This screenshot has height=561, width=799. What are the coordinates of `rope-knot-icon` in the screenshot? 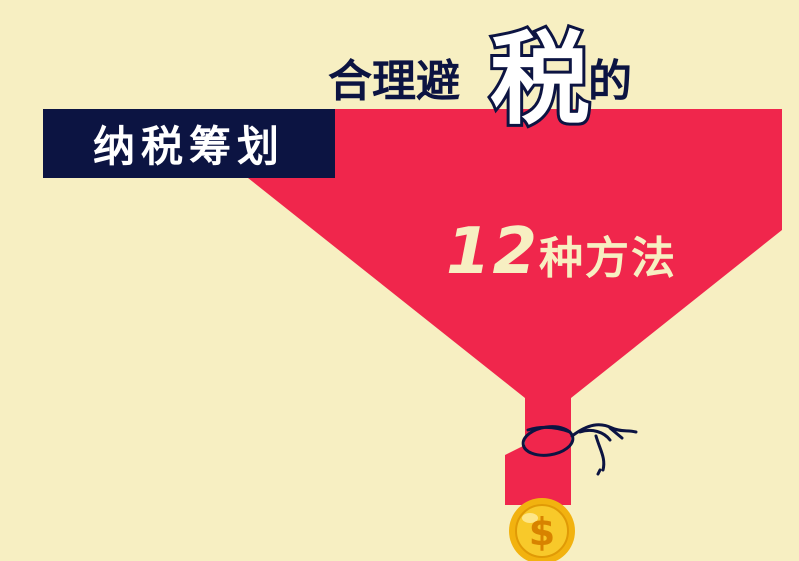 It's located at (579, 449).